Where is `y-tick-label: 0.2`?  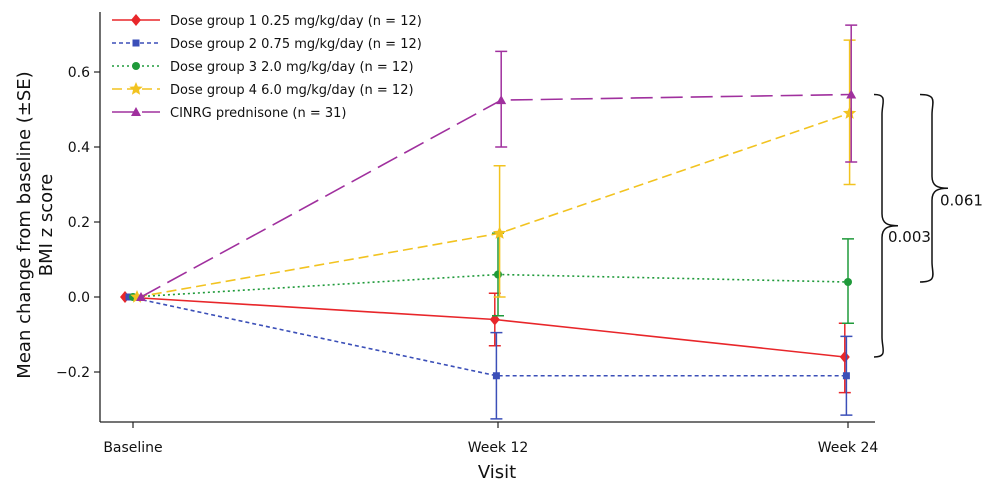
y-tick-label: 0.2 is located at coordinates (79, 223).